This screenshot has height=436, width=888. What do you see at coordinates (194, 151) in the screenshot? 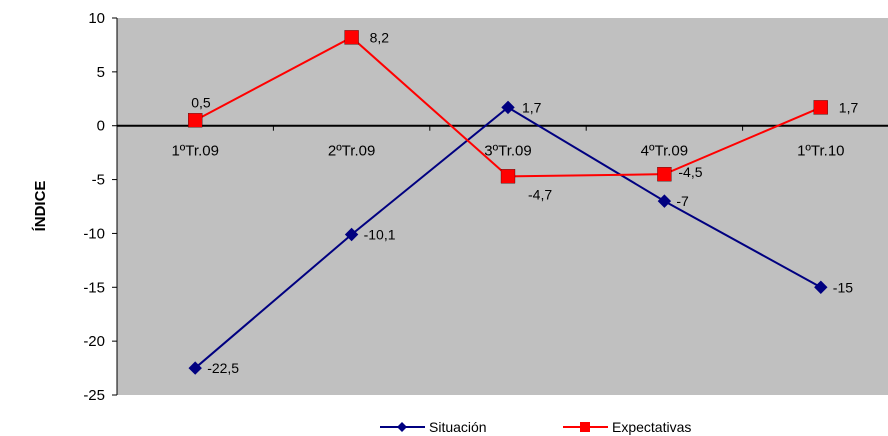
I see `x-tick-label: 1ºTr.09` at bounding box center [194, 151].